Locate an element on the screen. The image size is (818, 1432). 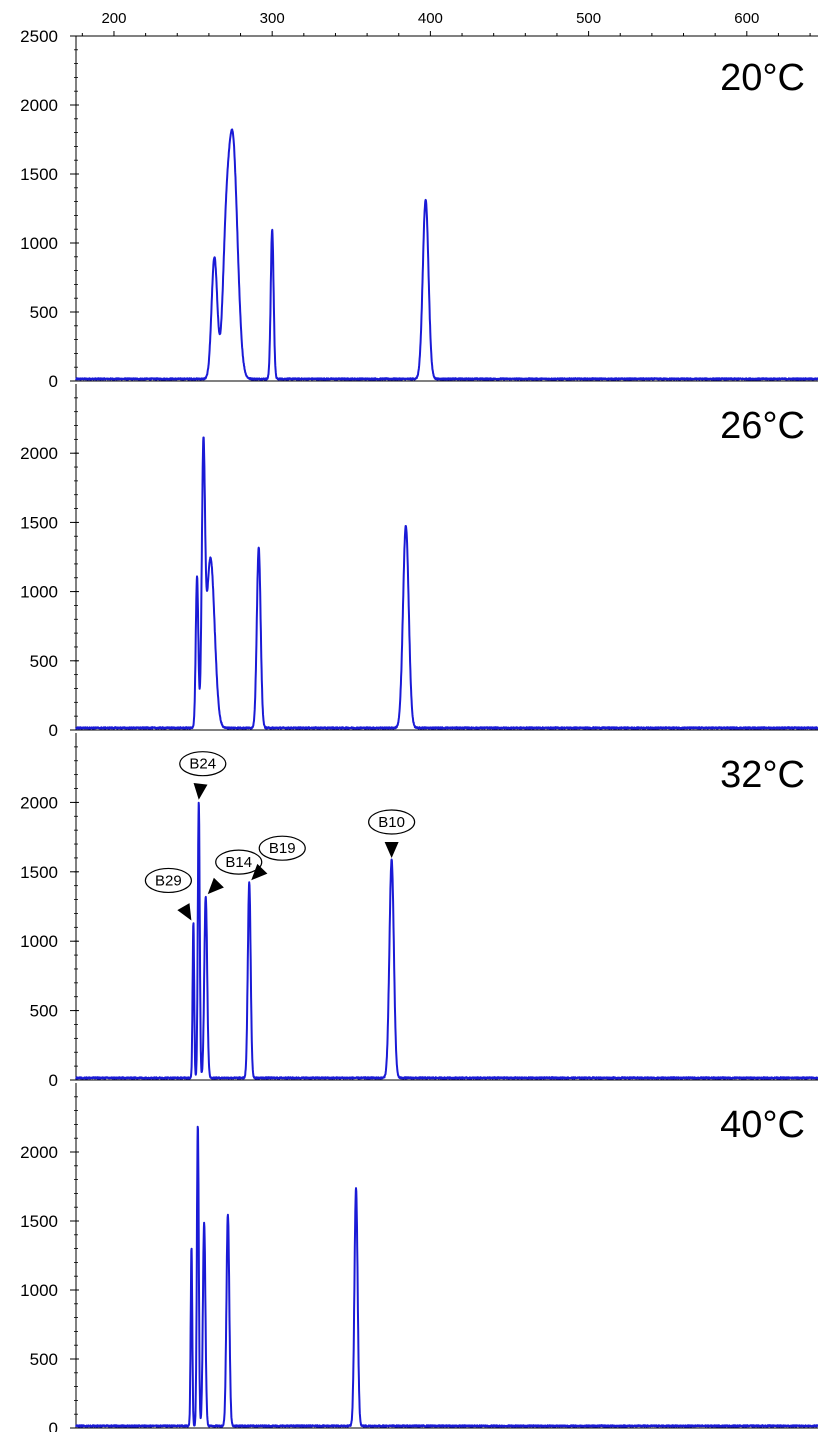
annotation-label: B29 is located at coordinates (168, 880).